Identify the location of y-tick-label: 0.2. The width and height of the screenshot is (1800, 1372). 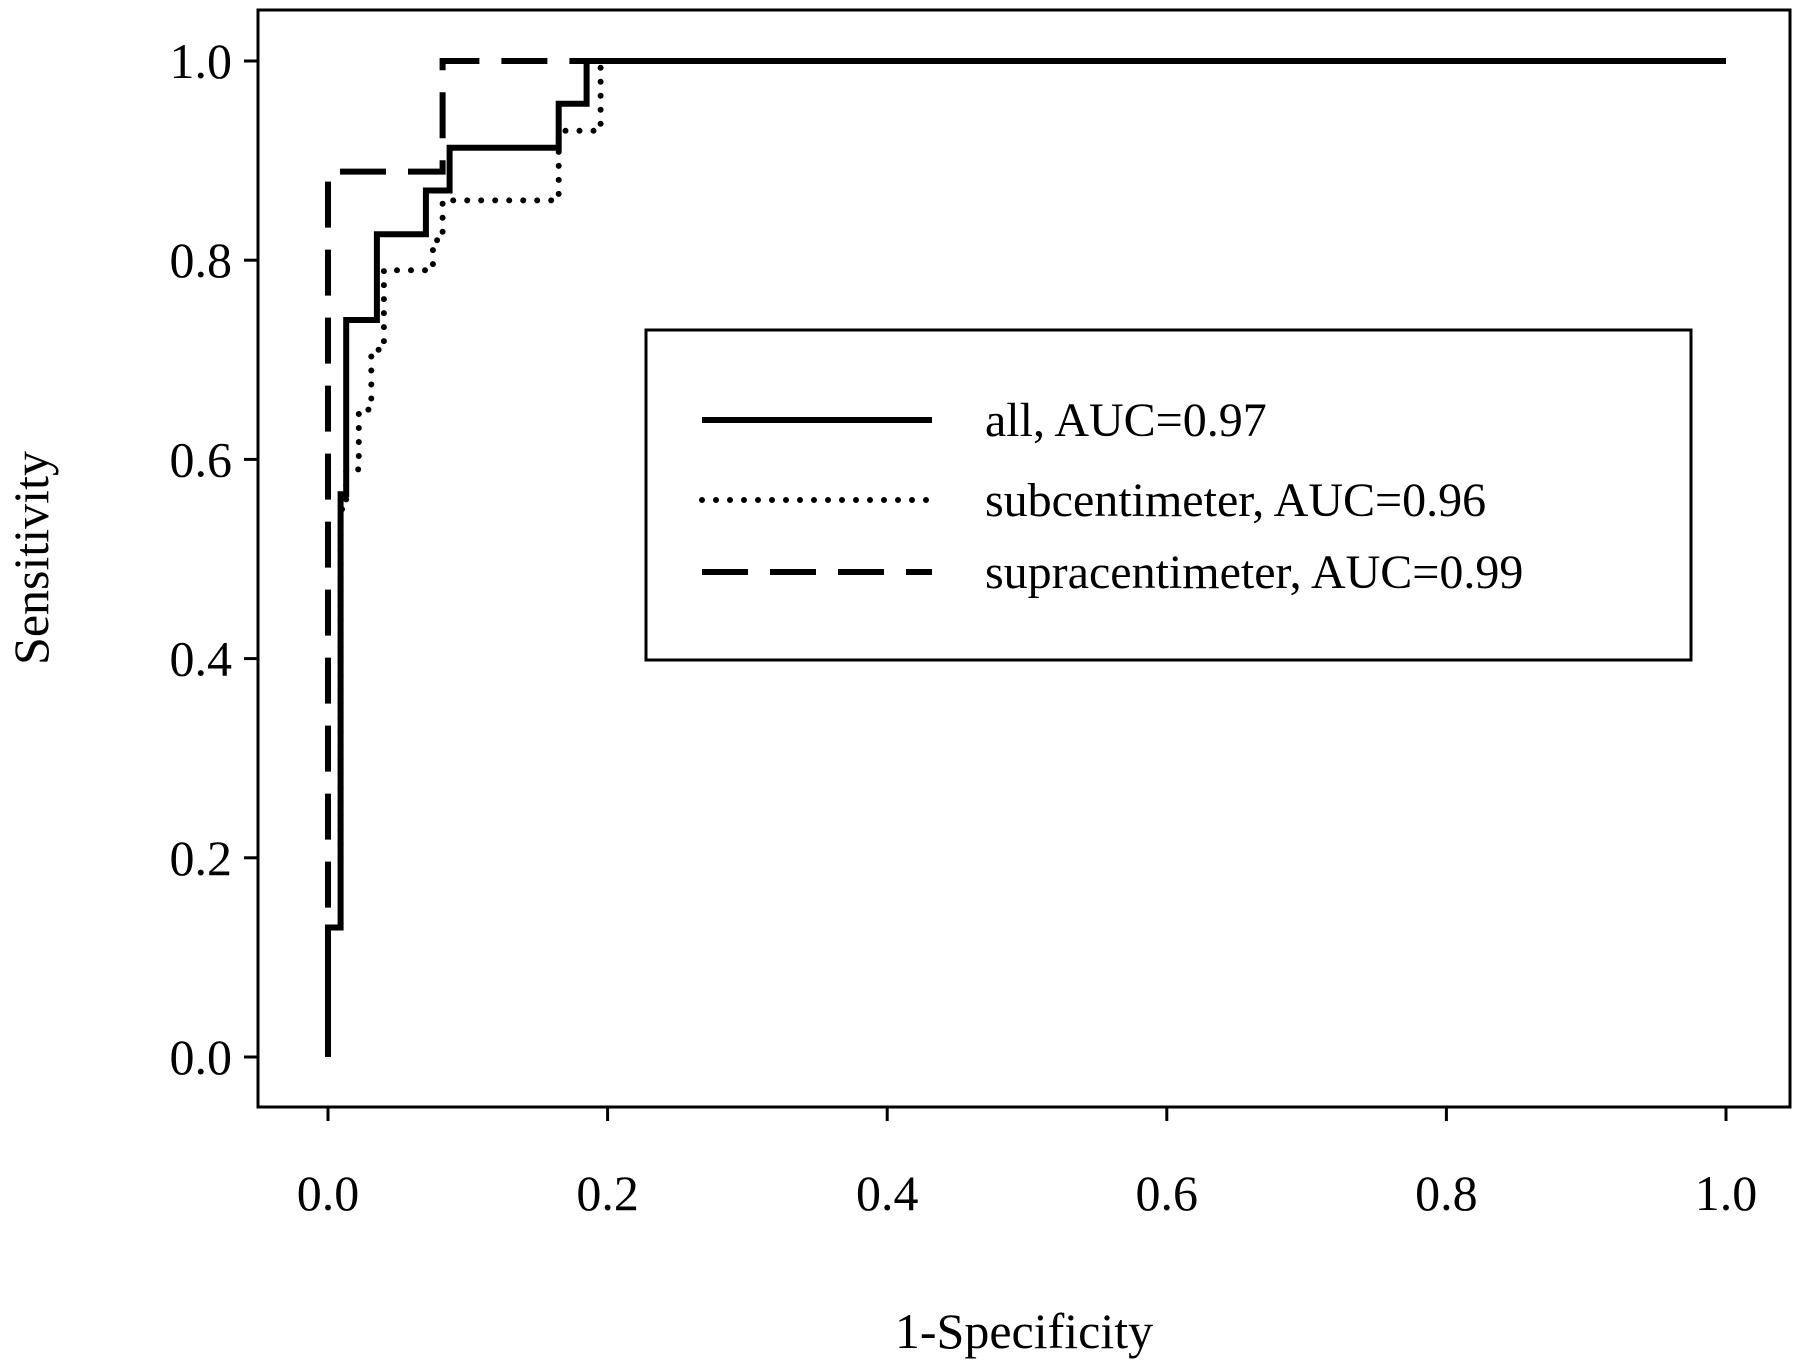
(201, 858).